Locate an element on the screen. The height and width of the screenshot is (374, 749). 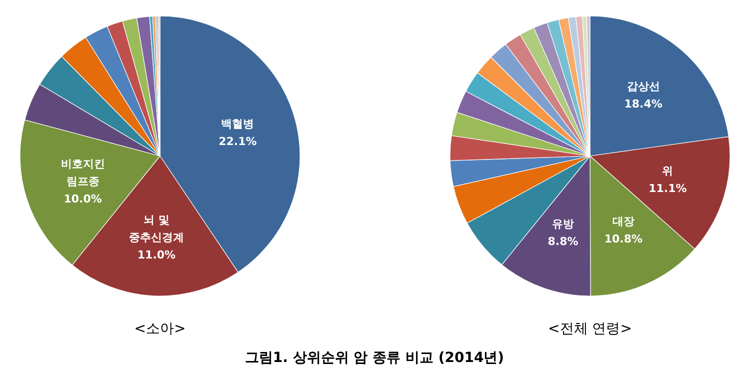
slice-label: 뇌 및 중추신경계 is located at coordinates (156, 228).